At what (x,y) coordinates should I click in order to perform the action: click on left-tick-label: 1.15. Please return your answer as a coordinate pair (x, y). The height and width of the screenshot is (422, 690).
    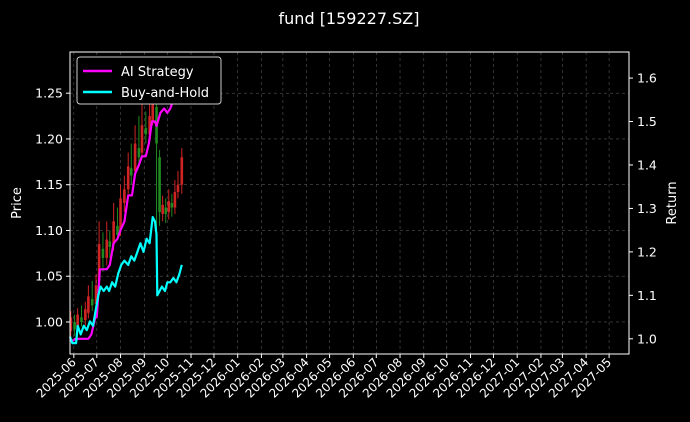
    Looking at the image, I should click on (49, 184).